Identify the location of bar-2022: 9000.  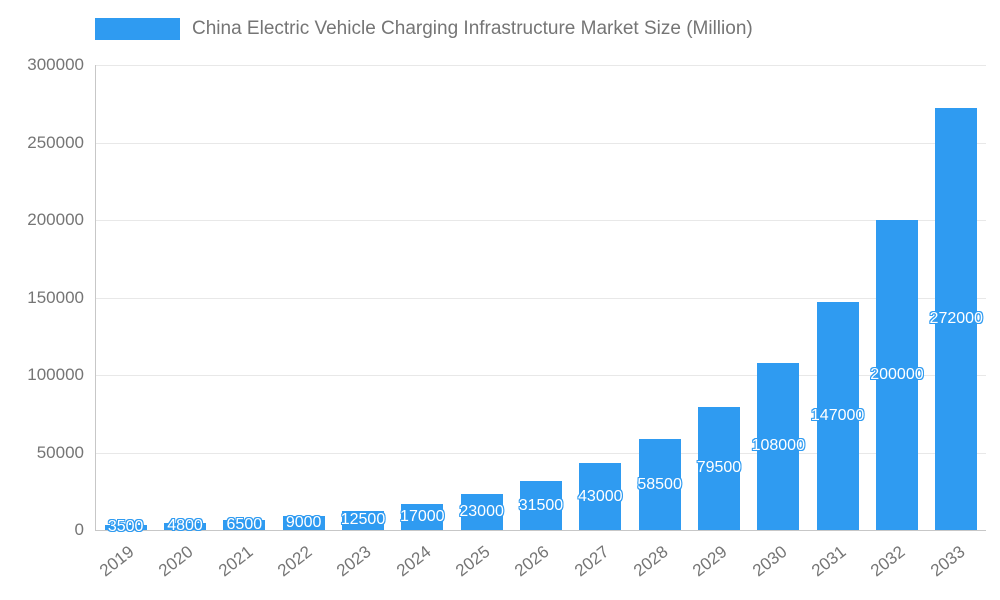
(303, 523).